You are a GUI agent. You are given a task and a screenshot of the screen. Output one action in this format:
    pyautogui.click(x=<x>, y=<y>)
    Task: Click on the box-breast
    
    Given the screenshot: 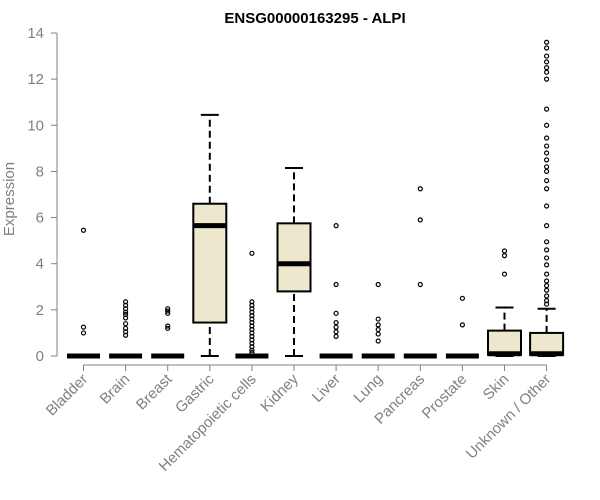 What is the action you would take?
    pyautogui.click(x=168, y=332)
    